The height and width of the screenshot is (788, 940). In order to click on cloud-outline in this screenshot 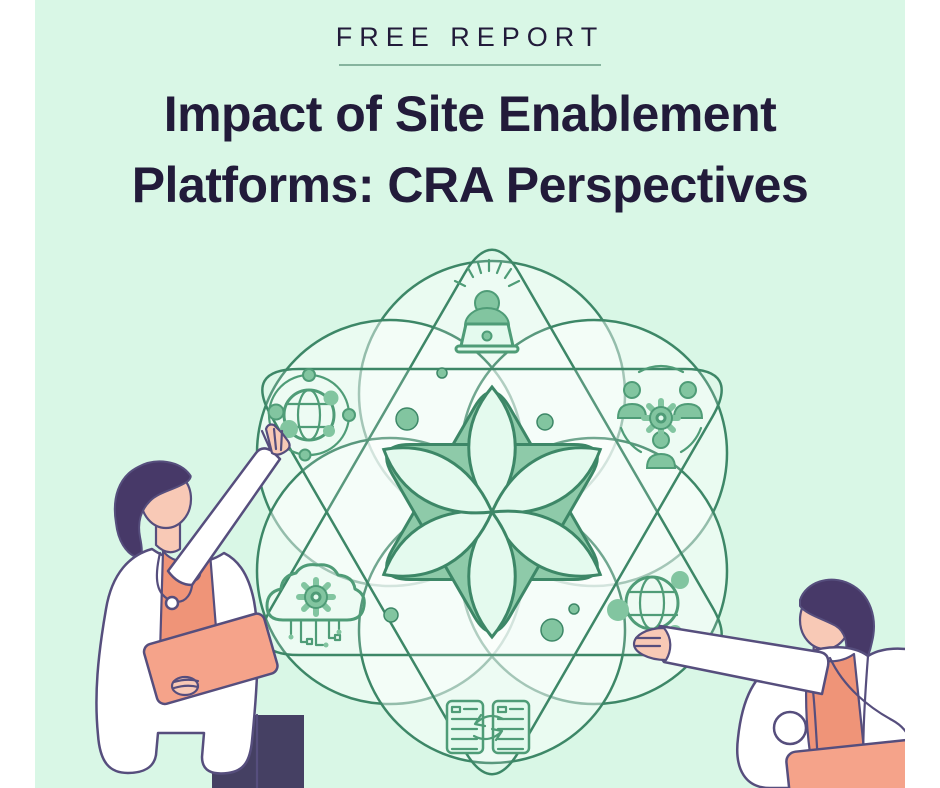, I will do `click(315, 592)`.